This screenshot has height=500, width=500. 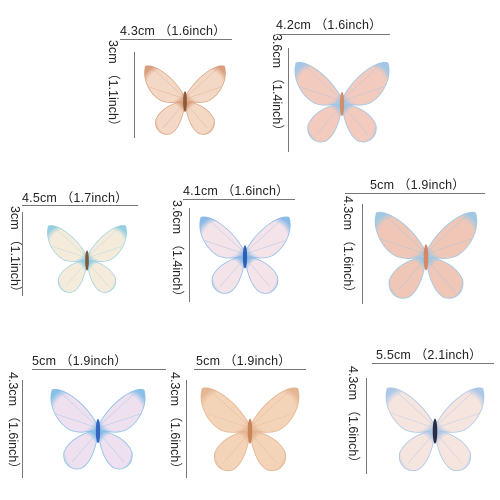 What do you see at coordinates (429, 355) in the screenshot?
I see `width-label: 5.5cm （2.1inch）` at bounding box center [429, 355].